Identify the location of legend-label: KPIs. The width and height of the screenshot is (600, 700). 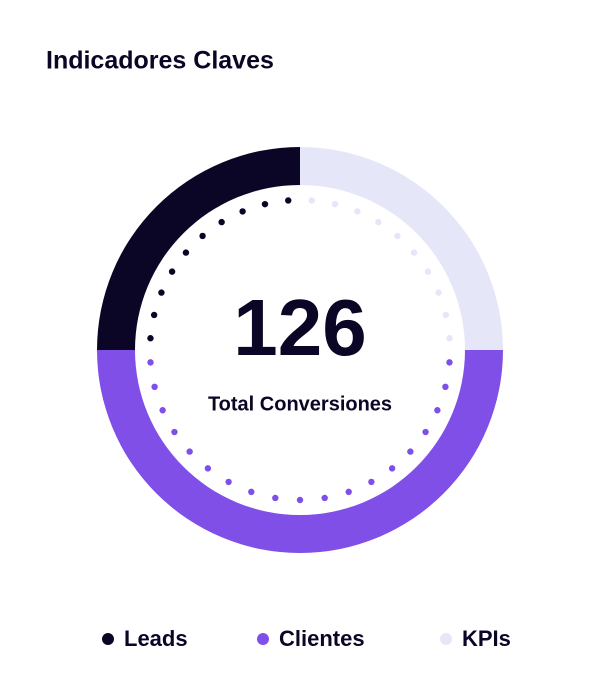
(486, 638).